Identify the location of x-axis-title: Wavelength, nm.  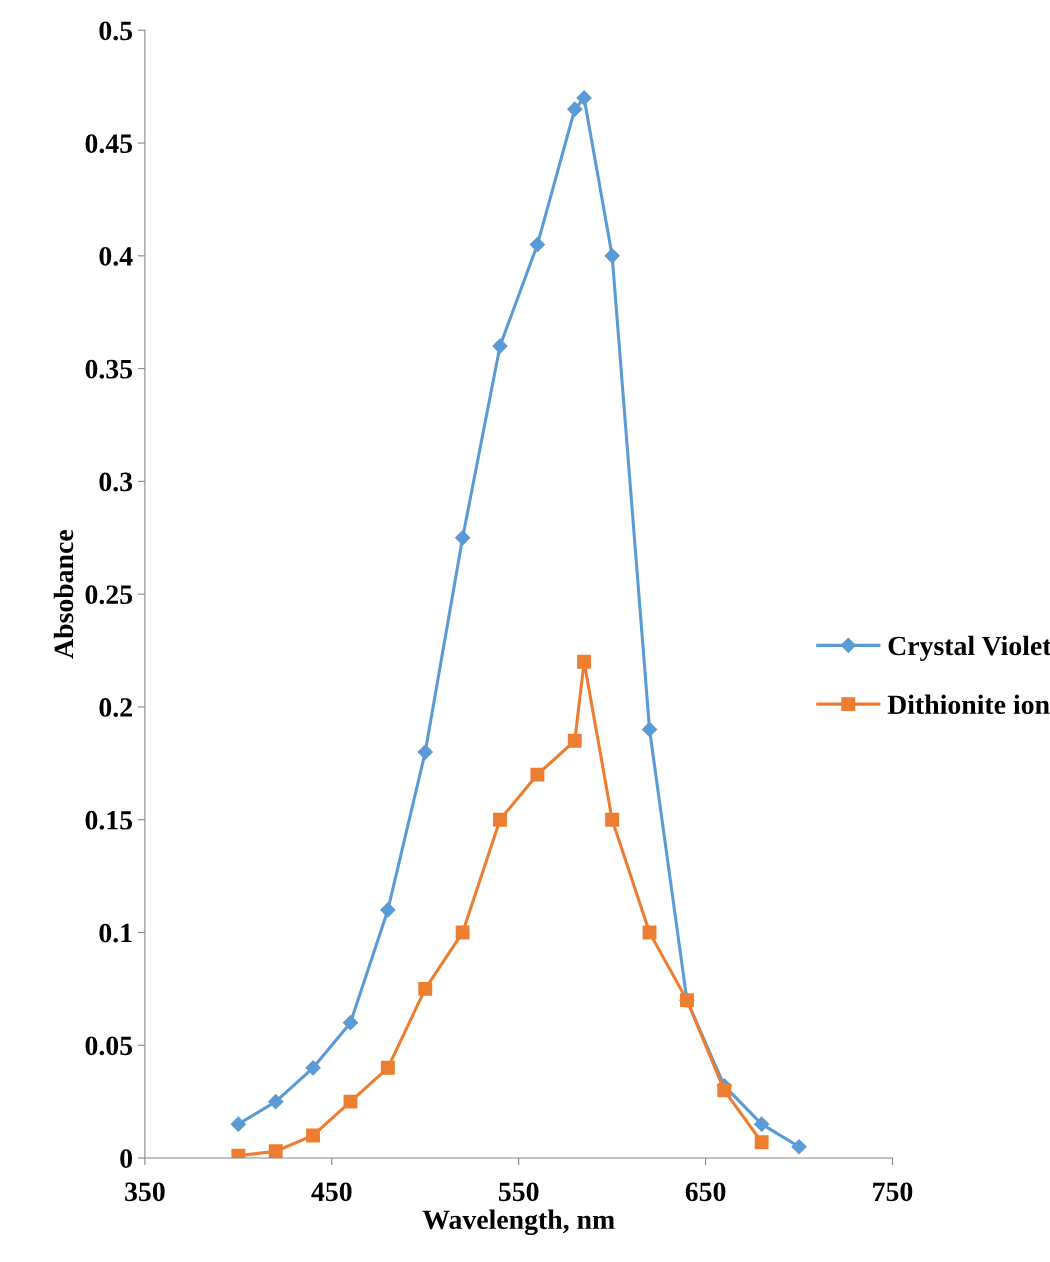
(518, 1222).